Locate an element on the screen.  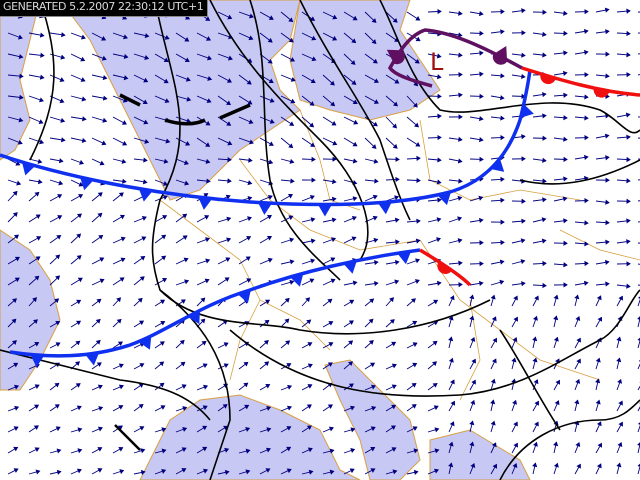
wind-arrow is located at coordinates (638, 366).